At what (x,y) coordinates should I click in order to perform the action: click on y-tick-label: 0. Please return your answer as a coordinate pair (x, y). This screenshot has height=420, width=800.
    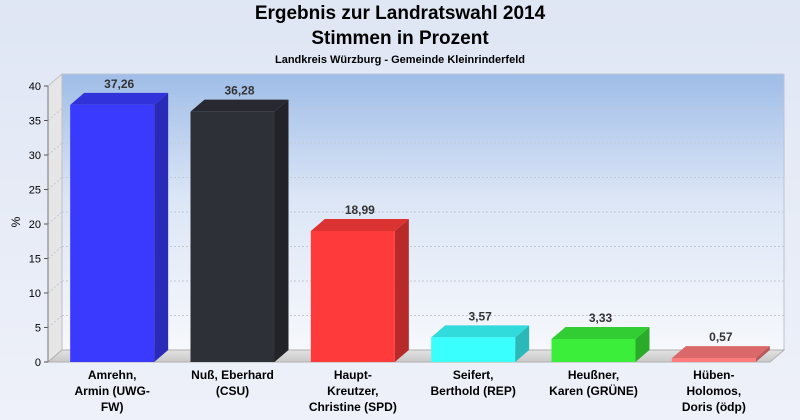
    Looking at the image, I should click on (38, 363).